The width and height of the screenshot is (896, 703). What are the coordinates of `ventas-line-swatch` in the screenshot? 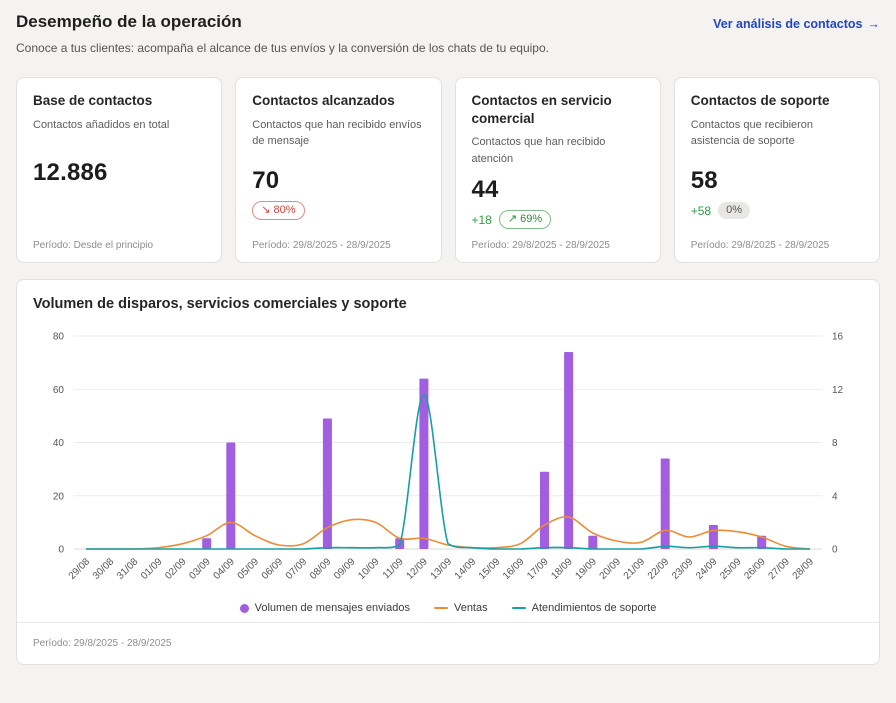 It's located at (440, 608).